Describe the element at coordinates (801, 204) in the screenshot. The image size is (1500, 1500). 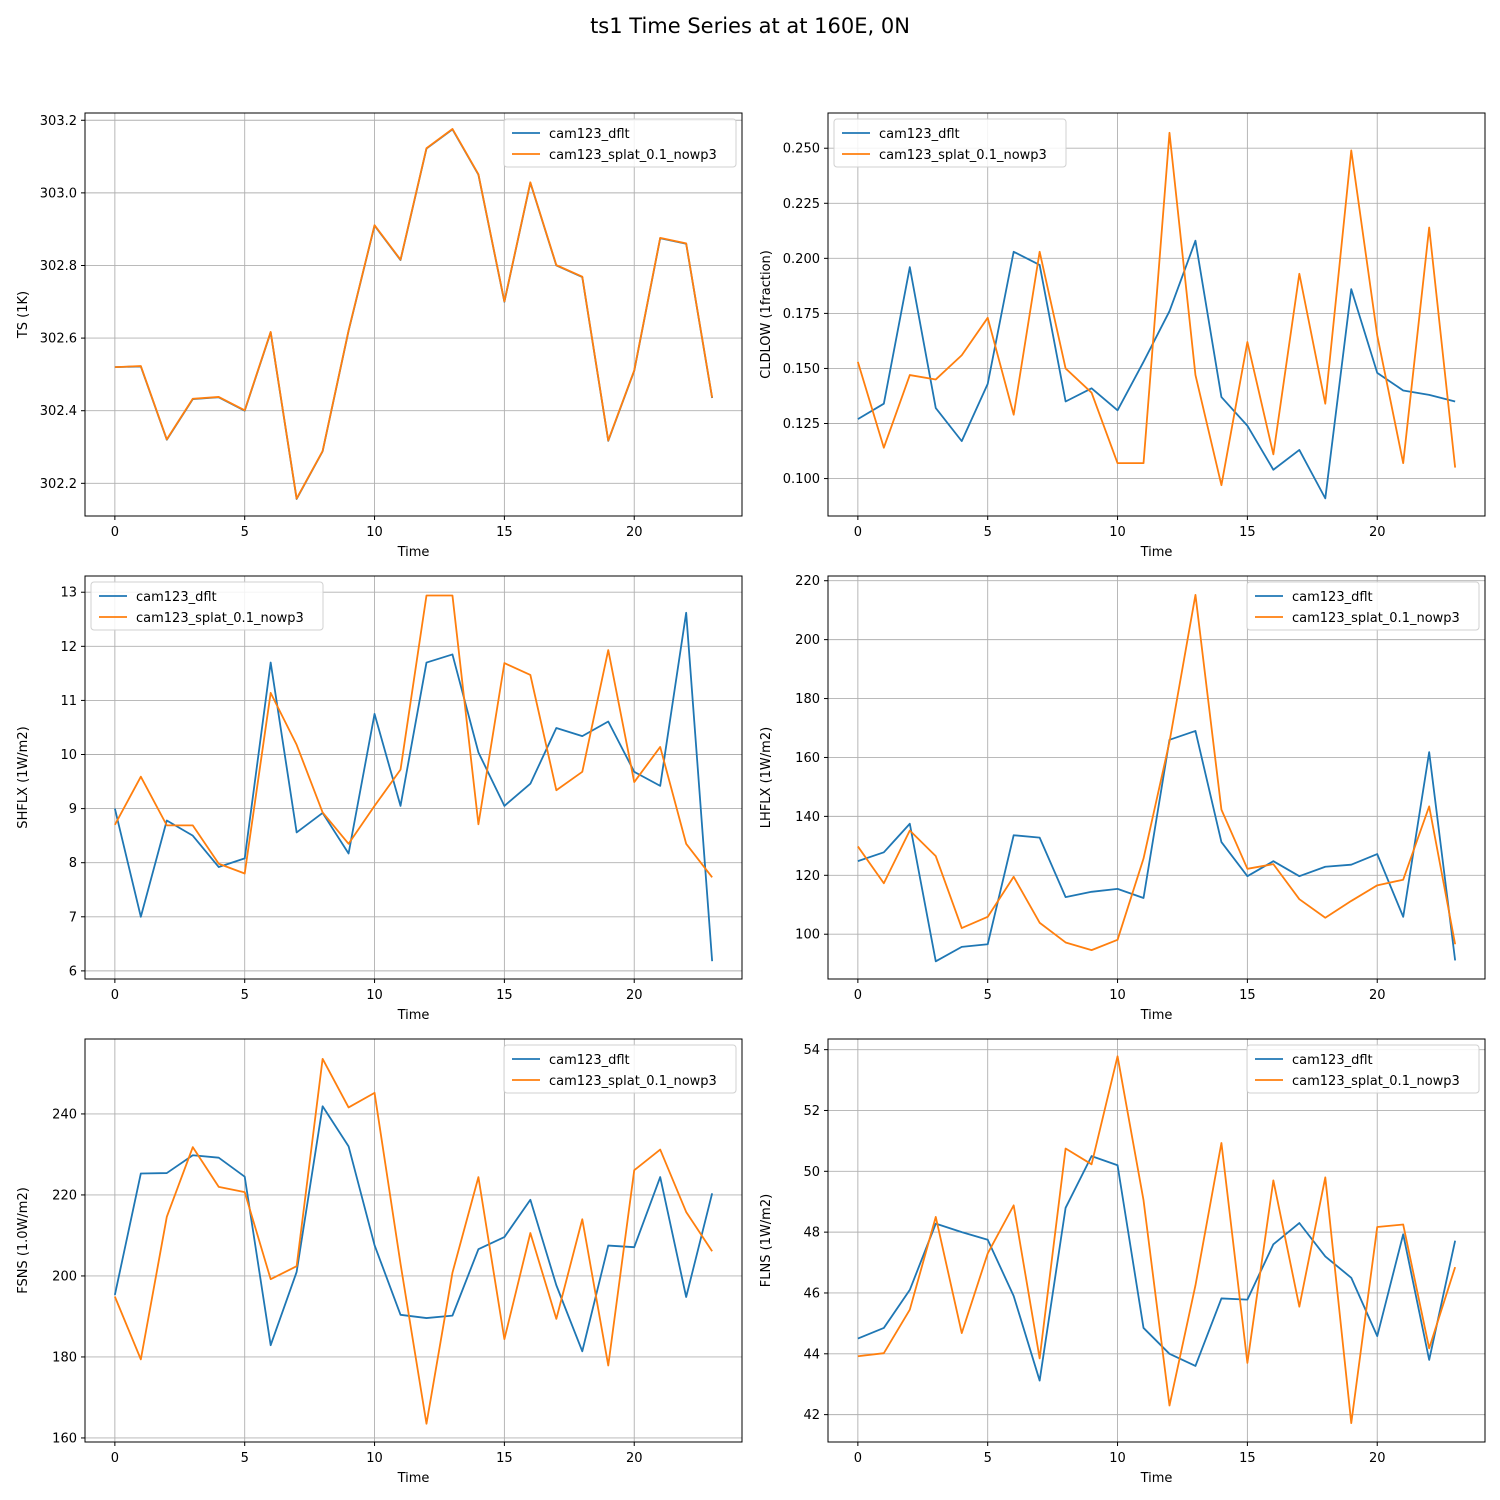
I see `y-tick-label: 0.225` at that location.